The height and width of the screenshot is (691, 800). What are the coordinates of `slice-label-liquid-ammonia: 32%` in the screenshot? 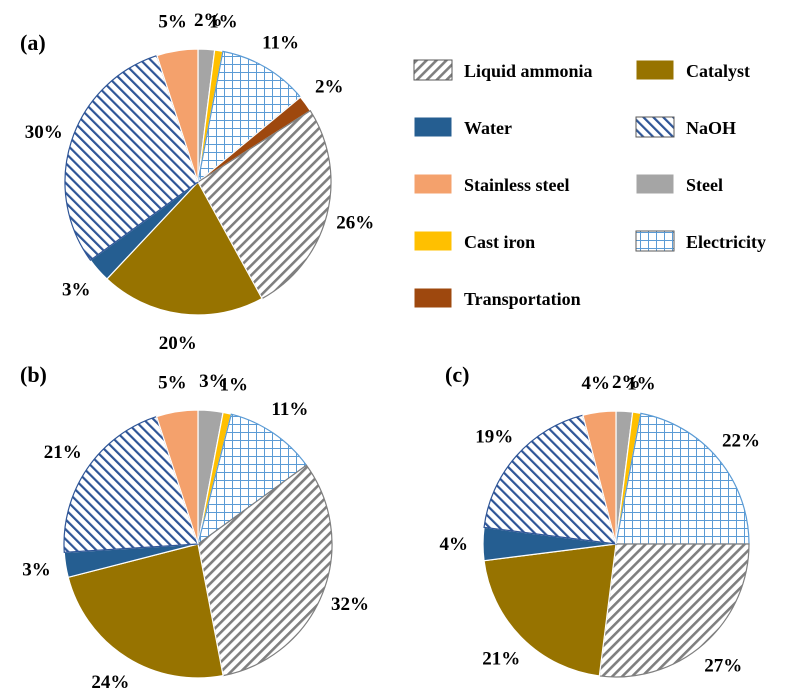 It's located at (350, 604).